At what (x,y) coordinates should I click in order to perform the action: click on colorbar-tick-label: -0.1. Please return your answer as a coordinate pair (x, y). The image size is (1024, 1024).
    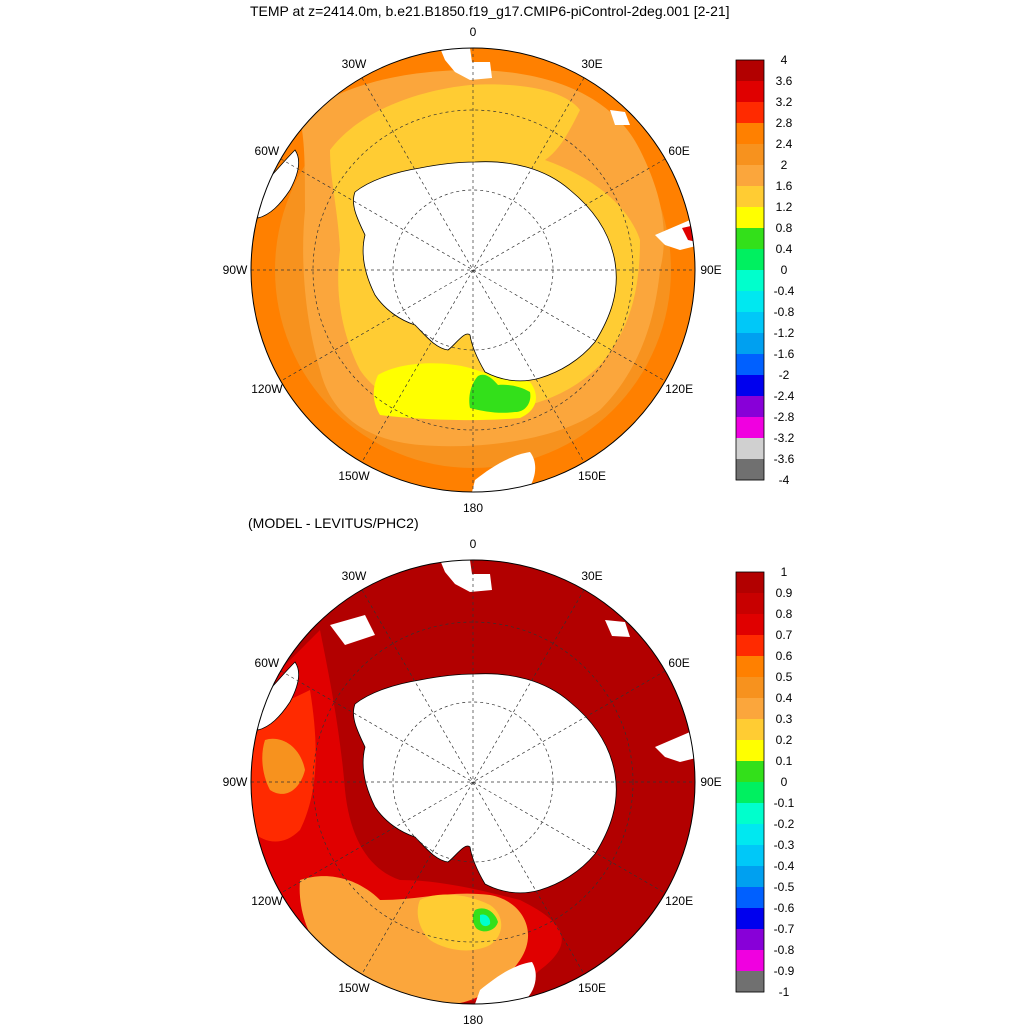
    Looking at the image, I should click on (784, 803).